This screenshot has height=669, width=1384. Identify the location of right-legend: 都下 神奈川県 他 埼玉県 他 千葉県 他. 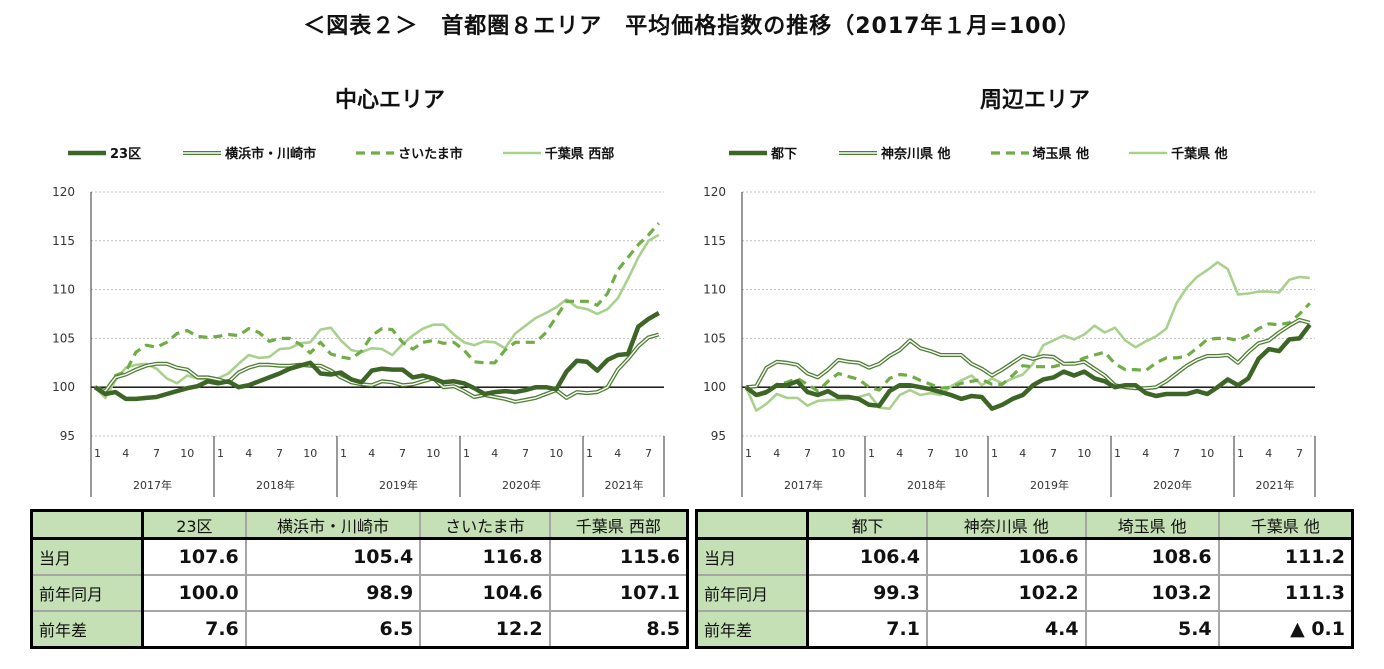
(977, 152).